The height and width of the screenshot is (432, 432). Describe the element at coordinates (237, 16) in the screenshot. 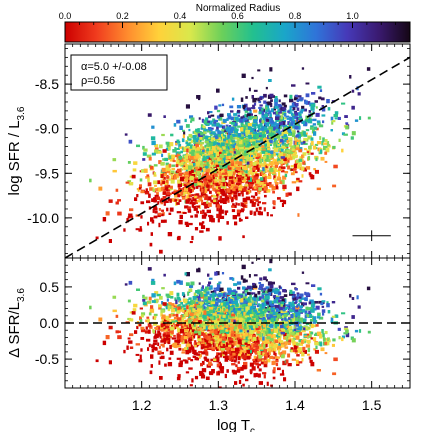

I see `colorbar-tick-label: 0.6` at that location.